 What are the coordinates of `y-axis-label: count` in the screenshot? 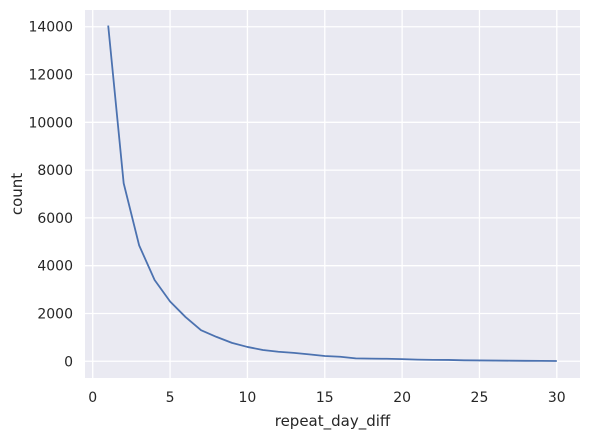 It's located at (17, 194).